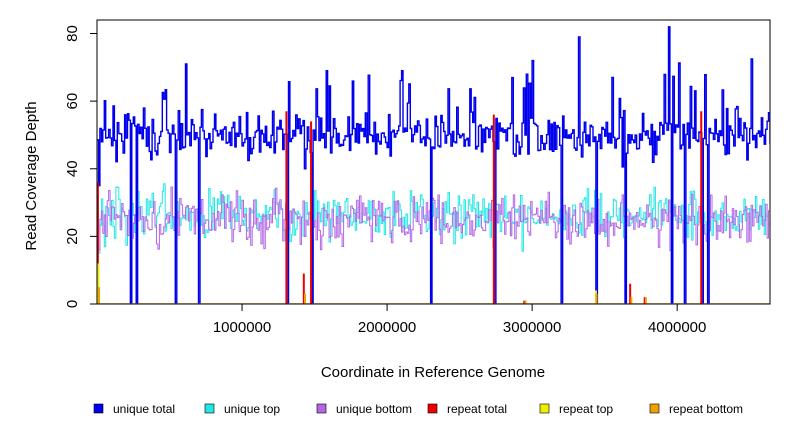 Image resolution: width=792 pixels, height=432 pixels. Describe the element at coordinates (72, 101) in the screenshot. I see `y-tick-label: 60` at that location.